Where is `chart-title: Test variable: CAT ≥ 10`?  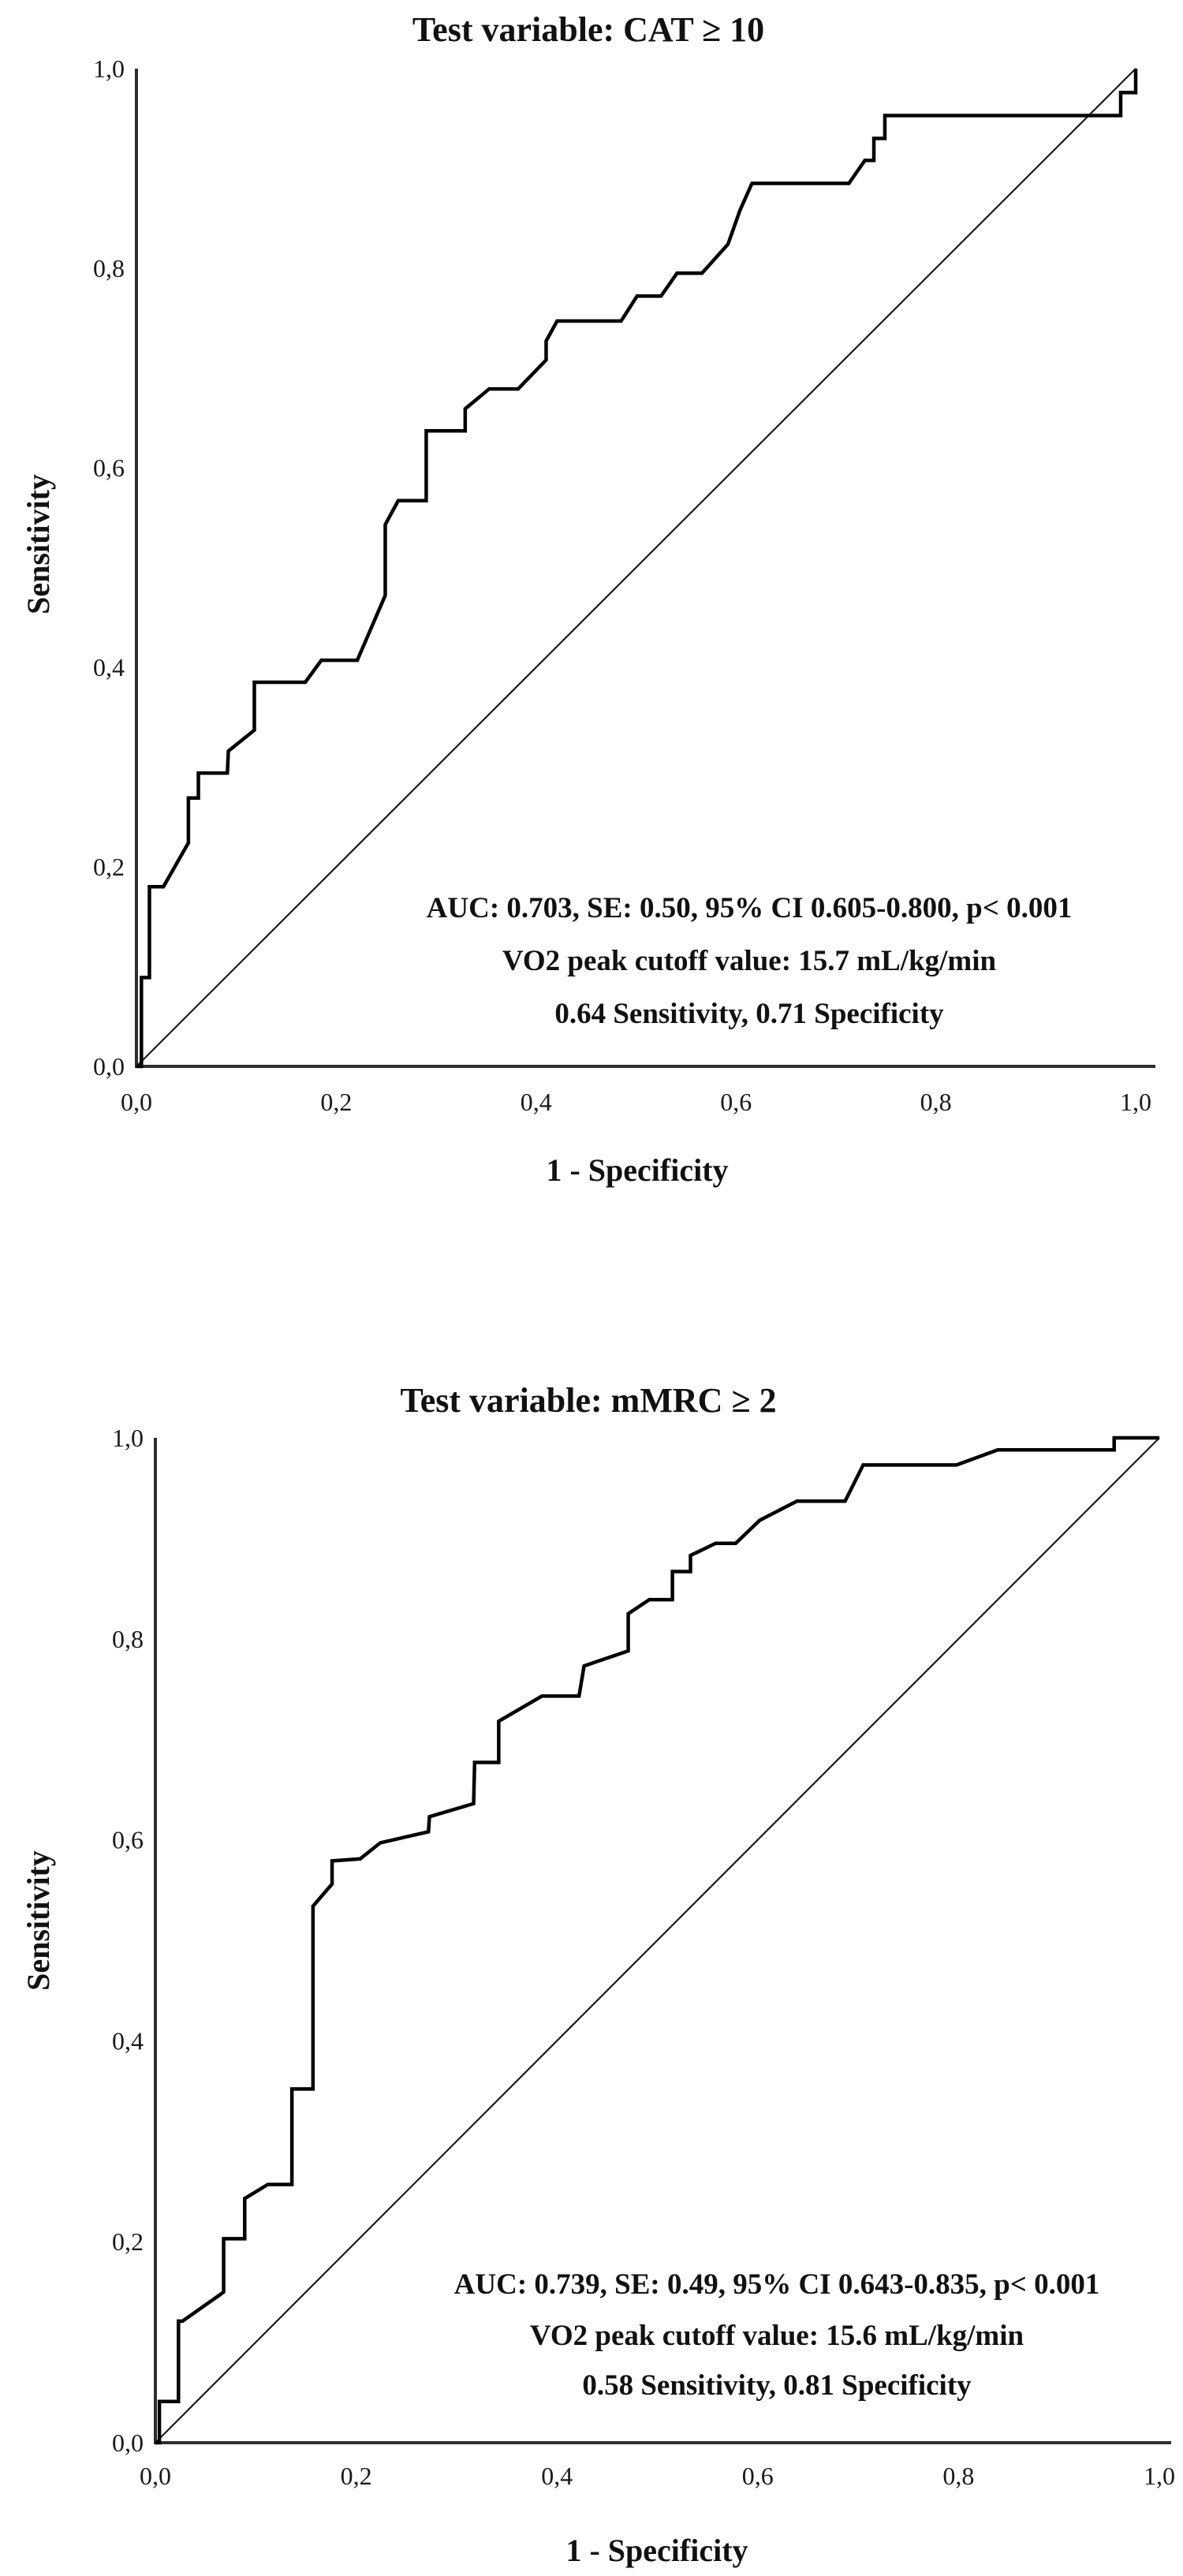
chart-title: Test variable: CAT ≥ 10 is located at coordinates (588, 29).